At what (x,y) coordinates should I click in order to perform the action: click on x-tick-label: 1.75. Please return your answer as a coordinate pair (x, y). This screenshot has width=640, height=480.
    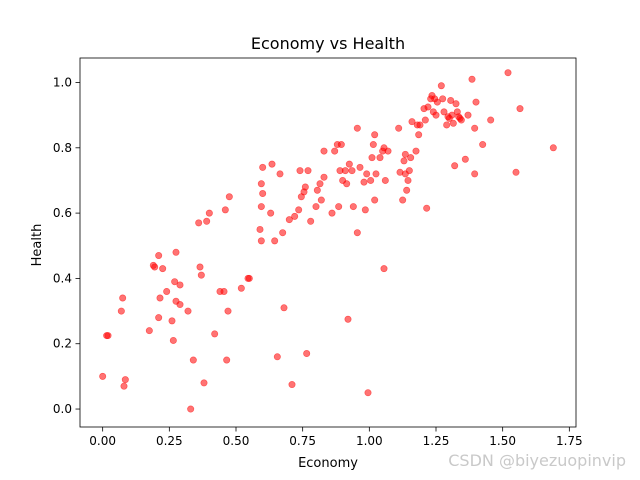
    Looking at the image, I should click on (569, 441).